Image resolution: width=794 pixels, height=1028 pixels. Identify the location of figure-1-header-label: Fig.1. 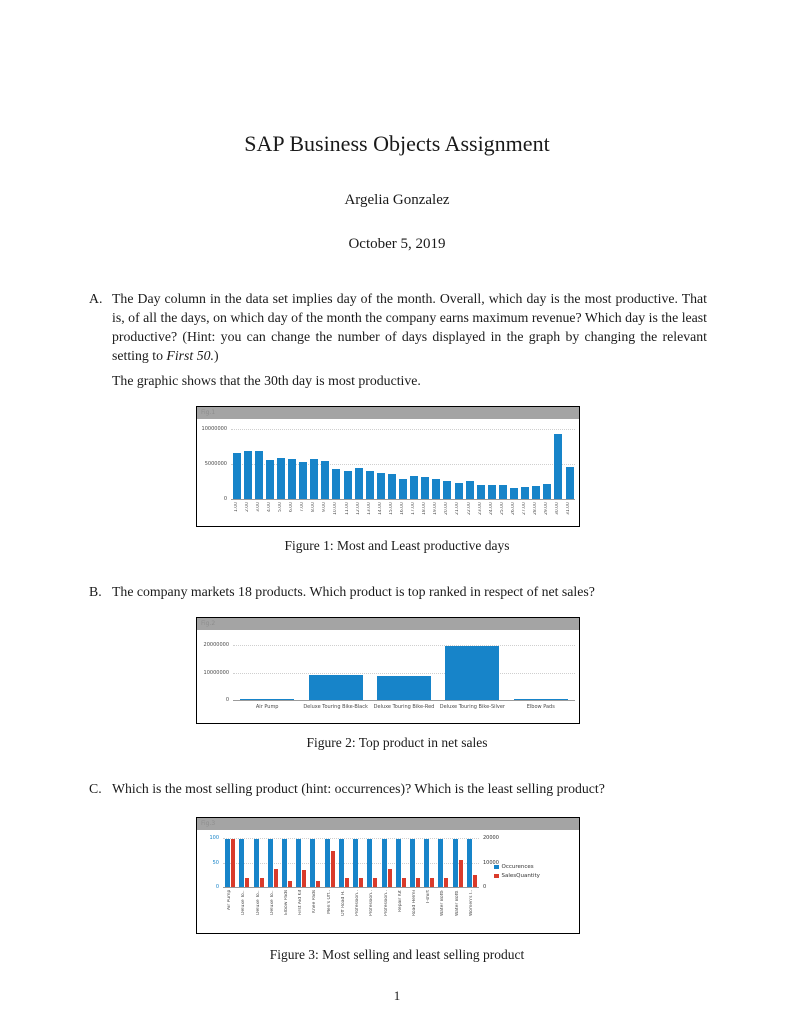
(208, 412).